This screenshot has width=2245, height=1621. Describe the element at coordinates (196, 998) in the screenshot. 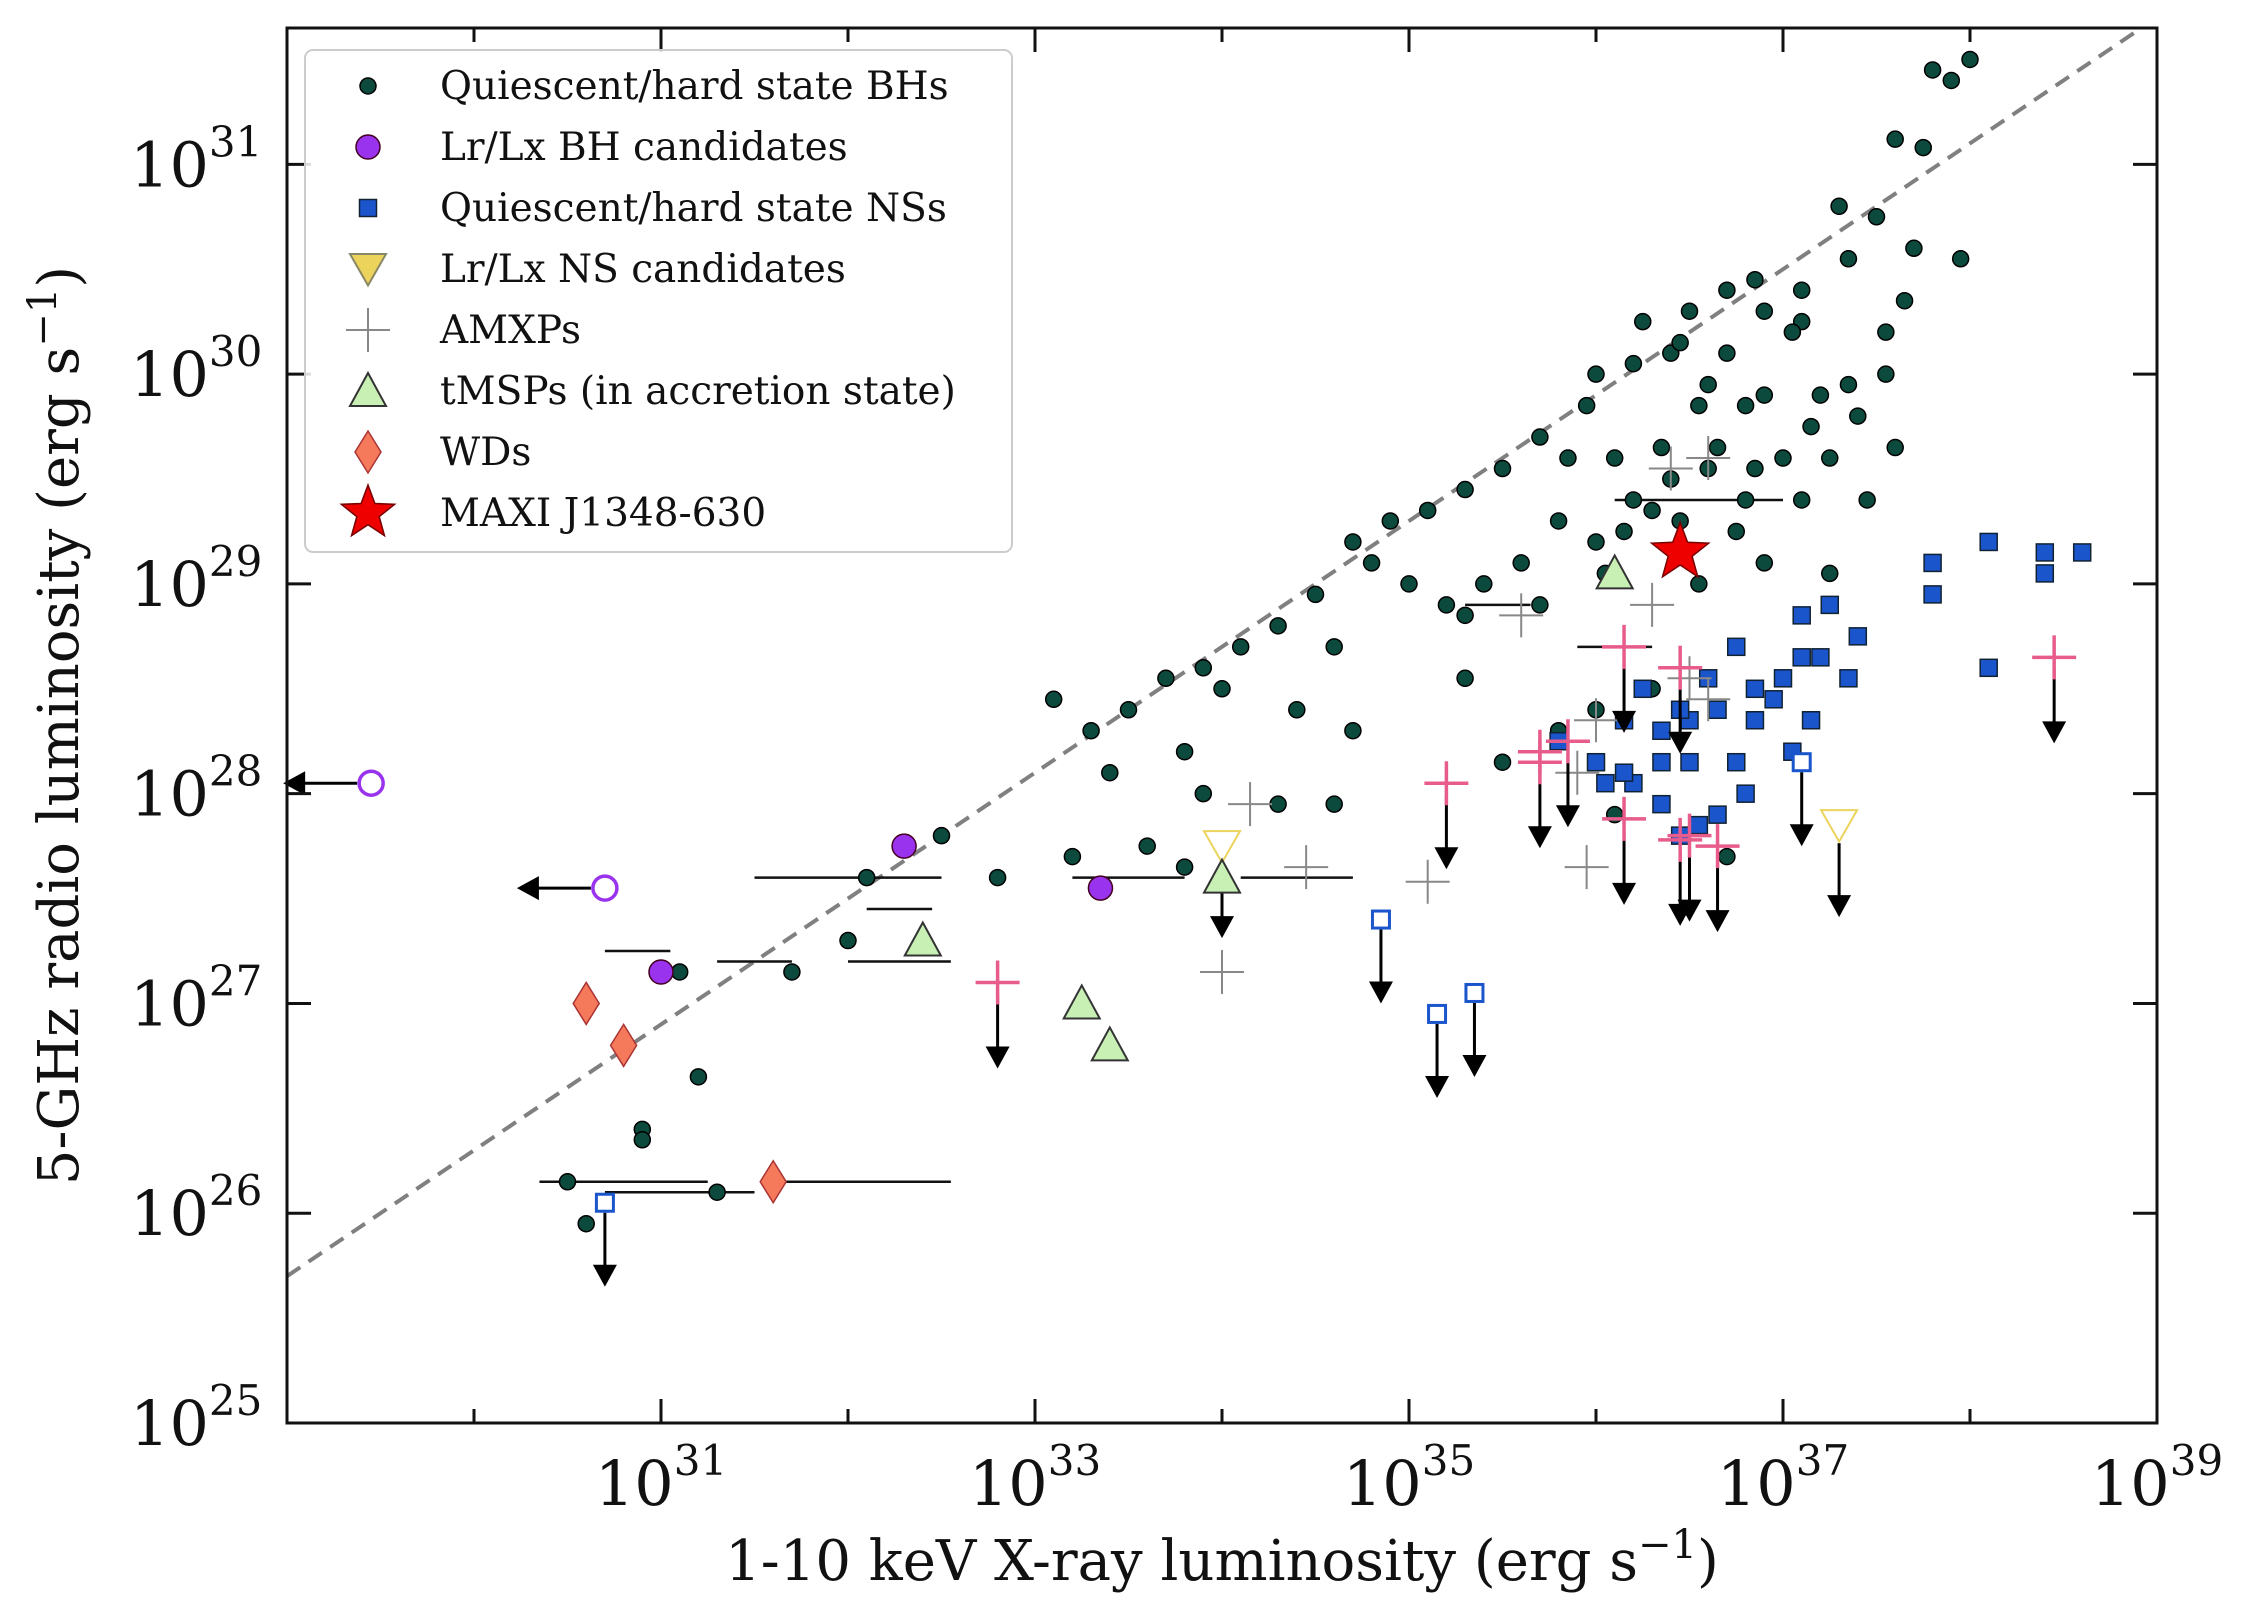

I see `y-tick-label: 1027` at that location.